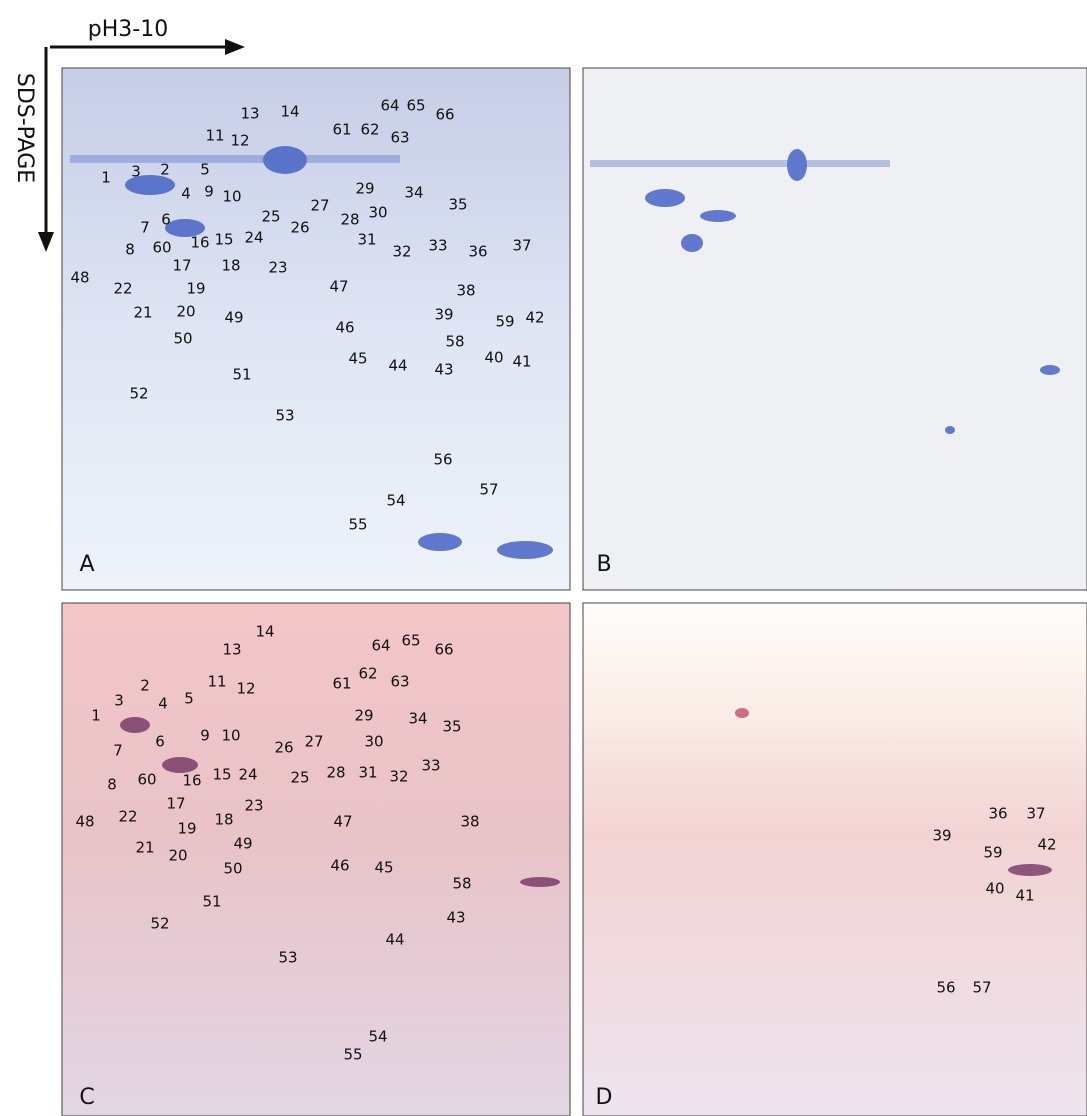 The image size is (1087, 1116). I want to click on spot-label: 54, so click(377, 1037).